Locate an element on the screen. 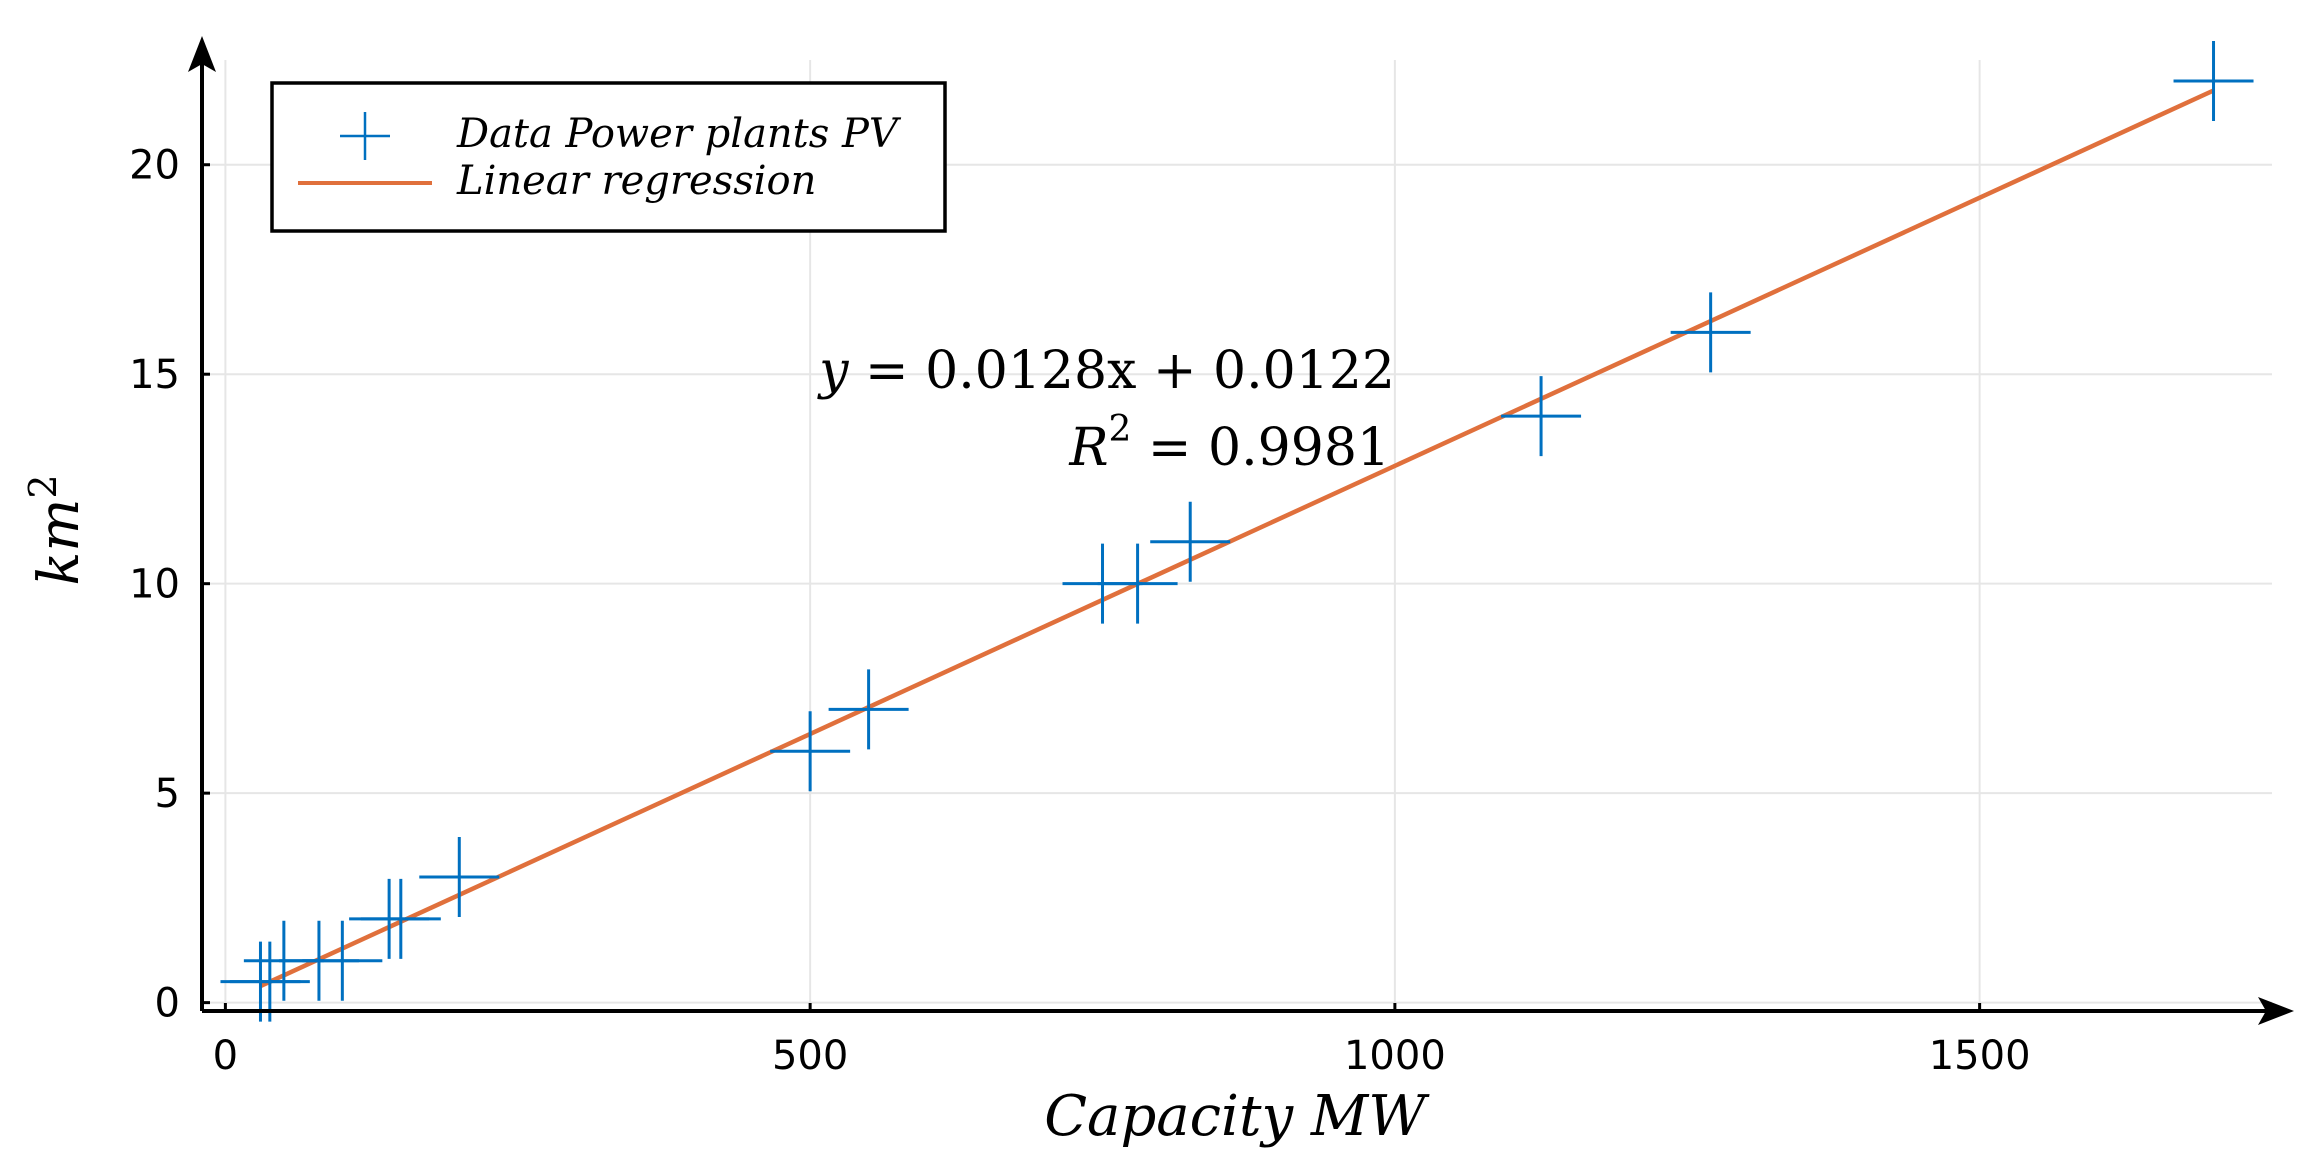 The image size is (2313, 1164). y-tick-label: 10 is located at coordinates (154, 585).